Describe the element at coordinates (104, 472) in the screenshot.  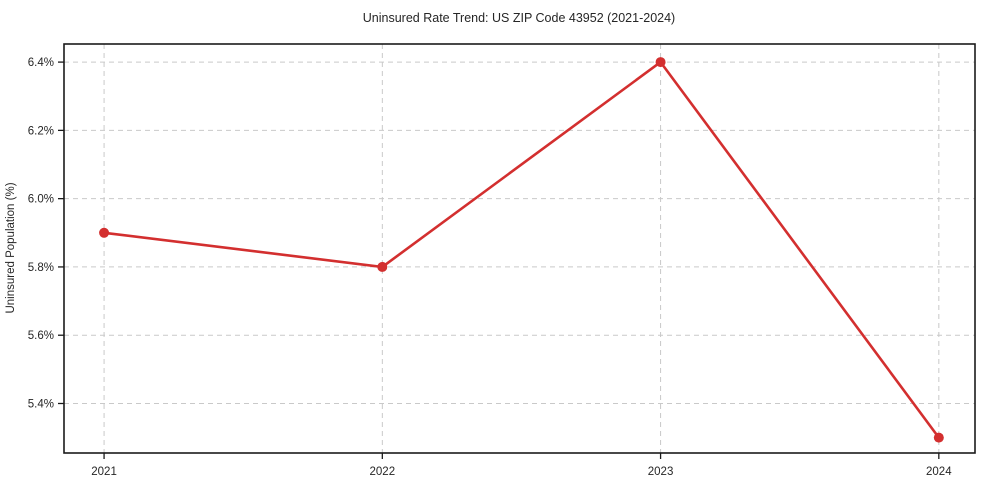
I see `x-tick-label: 2021` at that location.